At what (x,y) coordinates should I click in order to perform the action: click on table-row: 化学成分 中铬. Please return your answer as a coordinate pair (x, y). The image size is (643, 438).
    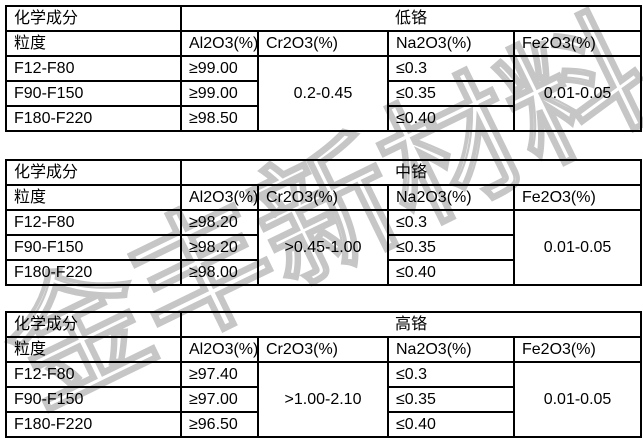
    Looking at the image, I should click on (324, 172).